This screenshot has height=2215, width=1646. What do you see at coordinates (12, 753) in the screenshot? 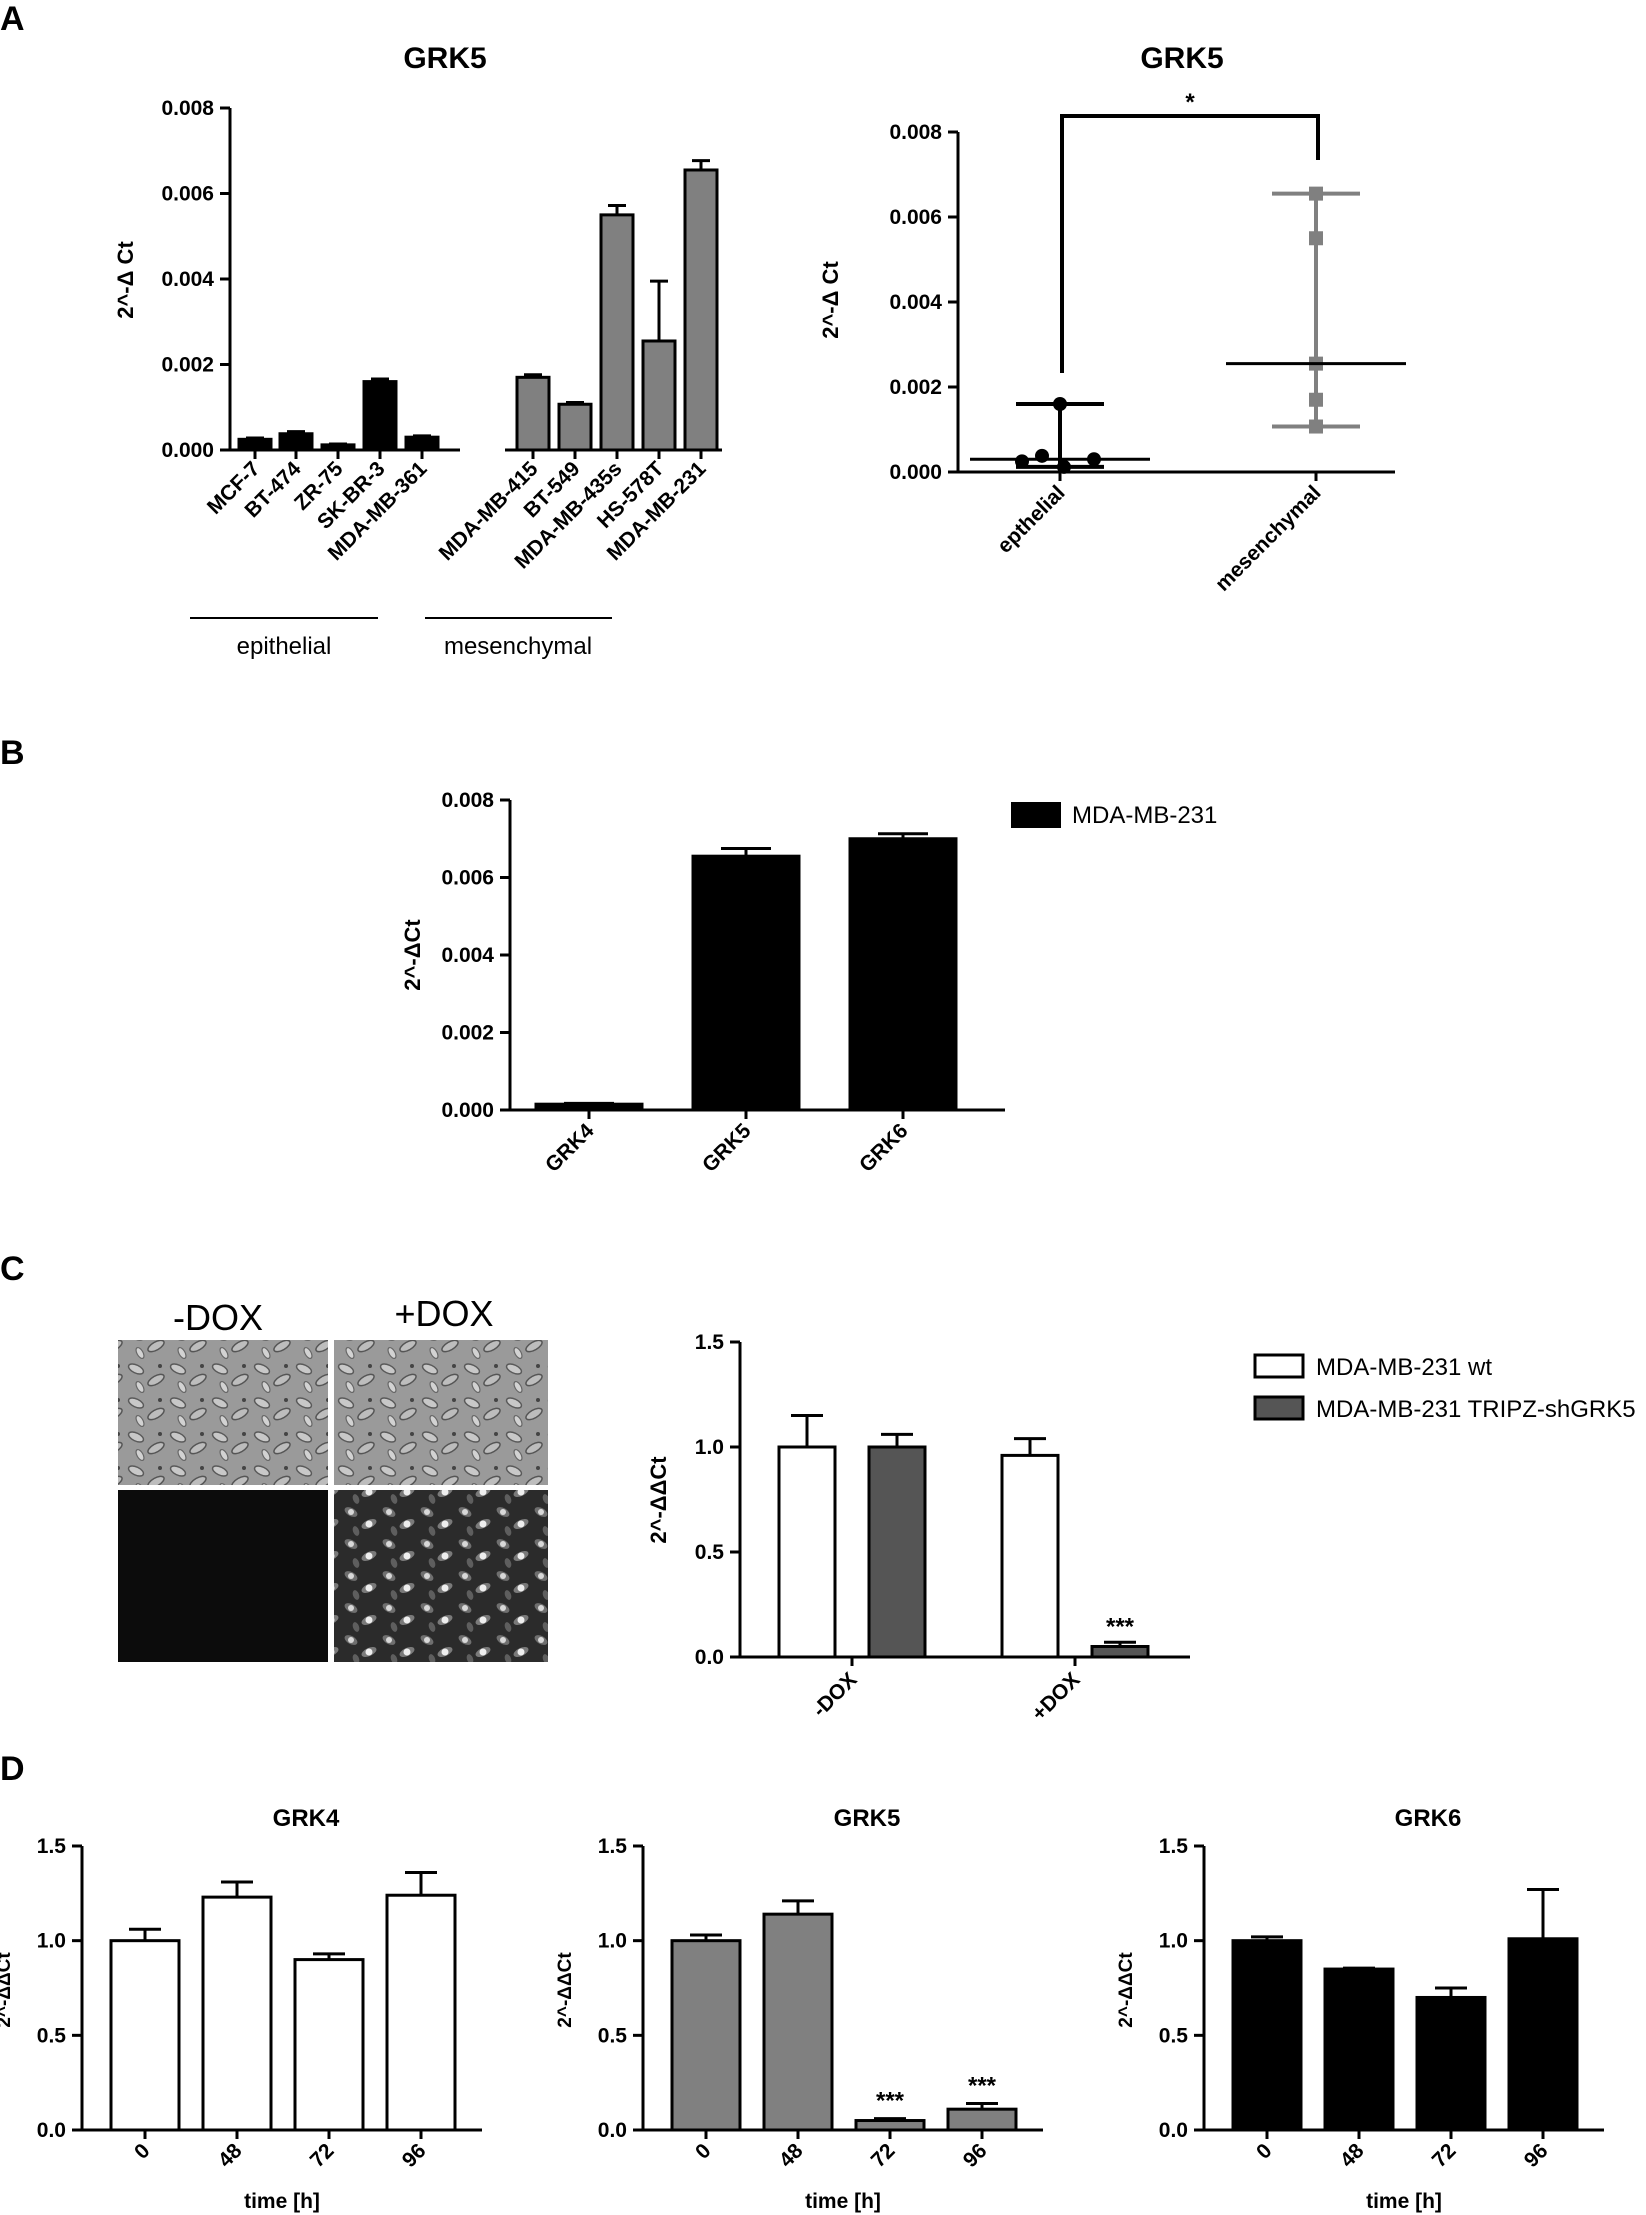
I see `panel-letter-b: B` at bounding box center [12, 753].